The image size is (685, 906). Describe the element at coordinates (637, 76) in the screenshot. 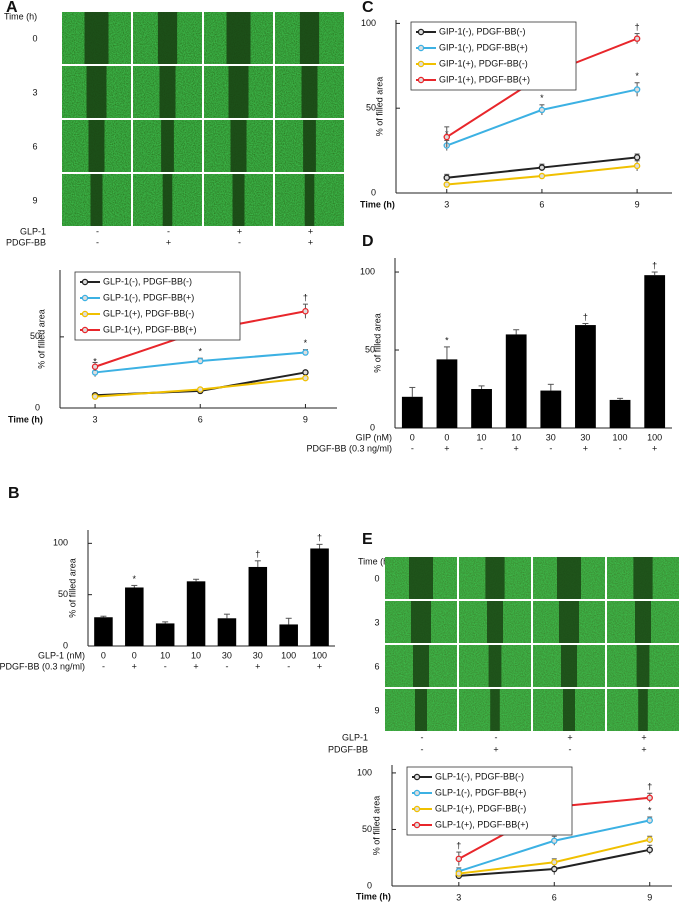

I see `significance-mark: *` at that location.